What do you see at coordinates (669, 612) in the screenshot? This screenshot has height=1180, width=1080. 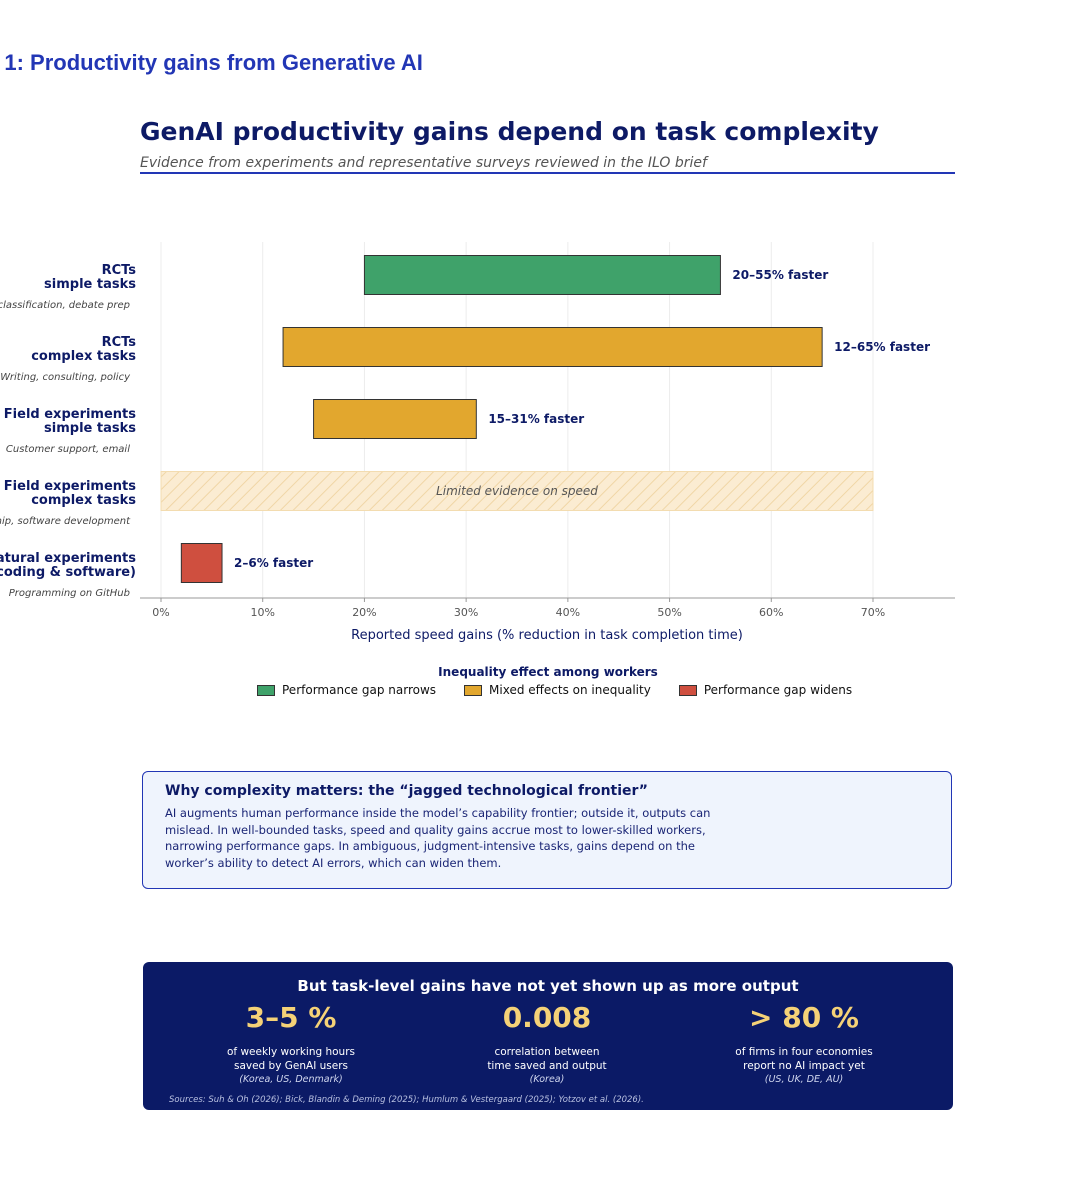 I see `x-tick-label: 50%` at bounding box center [669, 612].